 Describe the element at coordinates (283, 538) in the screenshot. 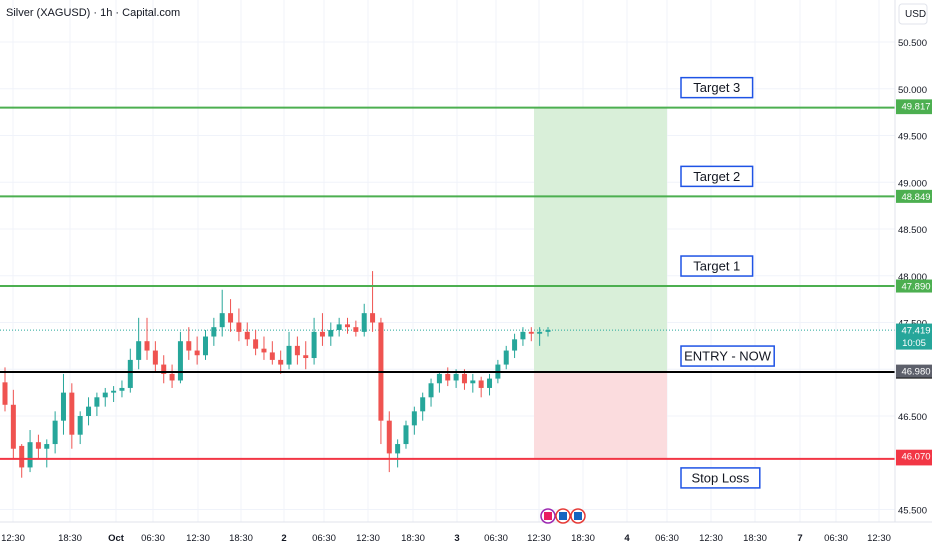

I see `x-tick-label: 2` at that location.